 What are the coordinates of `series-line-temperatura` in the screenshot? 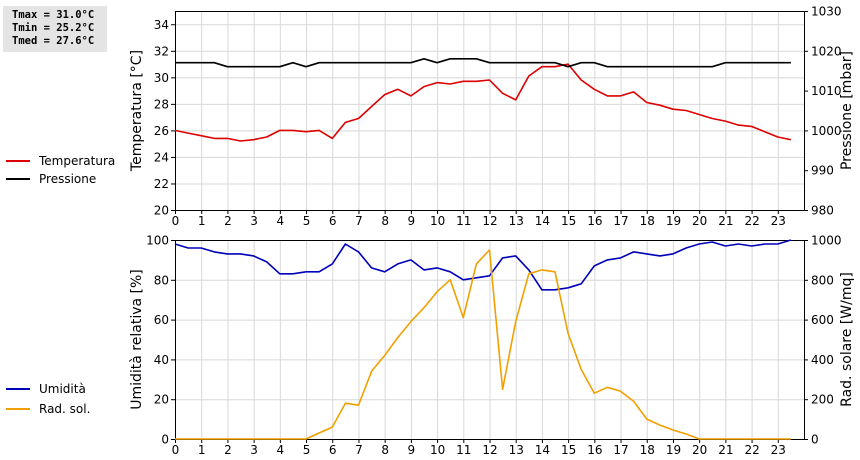 It's located at (483, 102).